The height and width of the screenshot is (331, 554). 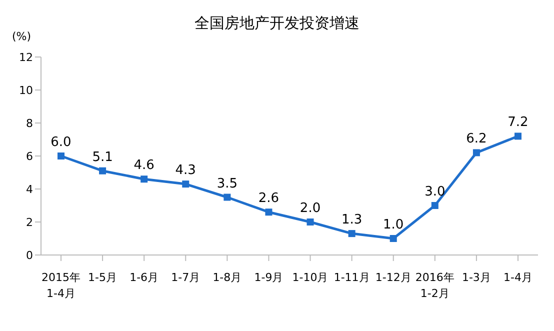 What do you see at coordinates (227, 277) in the screenshot?
I see `x-tick-label: 1-8月` at bounding box center [227, 277].